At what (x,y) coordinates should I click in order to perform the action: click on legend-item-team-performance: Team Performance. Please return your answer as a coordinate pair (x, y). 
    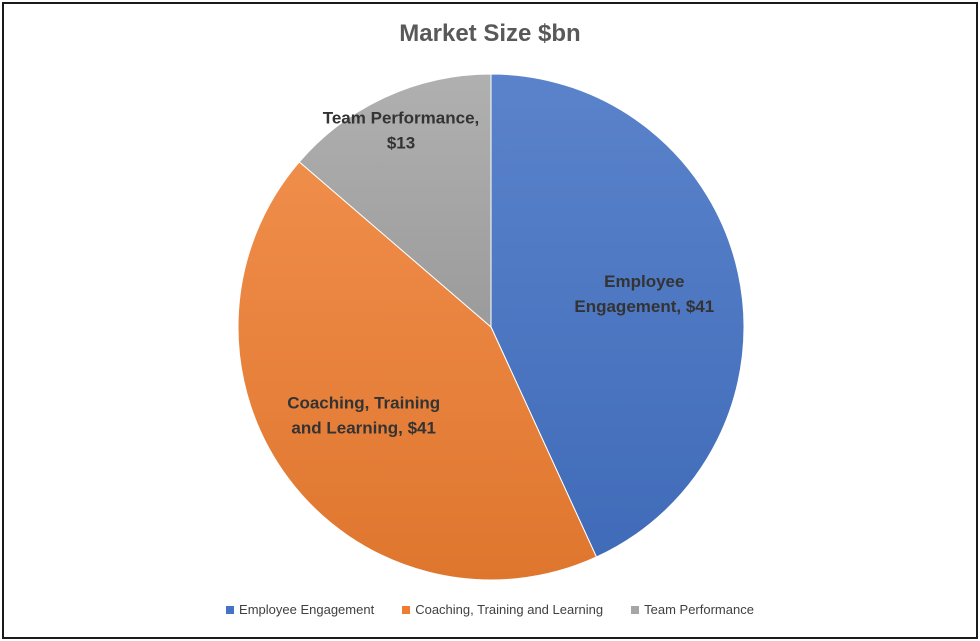
    Looking at the image, I should click on (692, 609).